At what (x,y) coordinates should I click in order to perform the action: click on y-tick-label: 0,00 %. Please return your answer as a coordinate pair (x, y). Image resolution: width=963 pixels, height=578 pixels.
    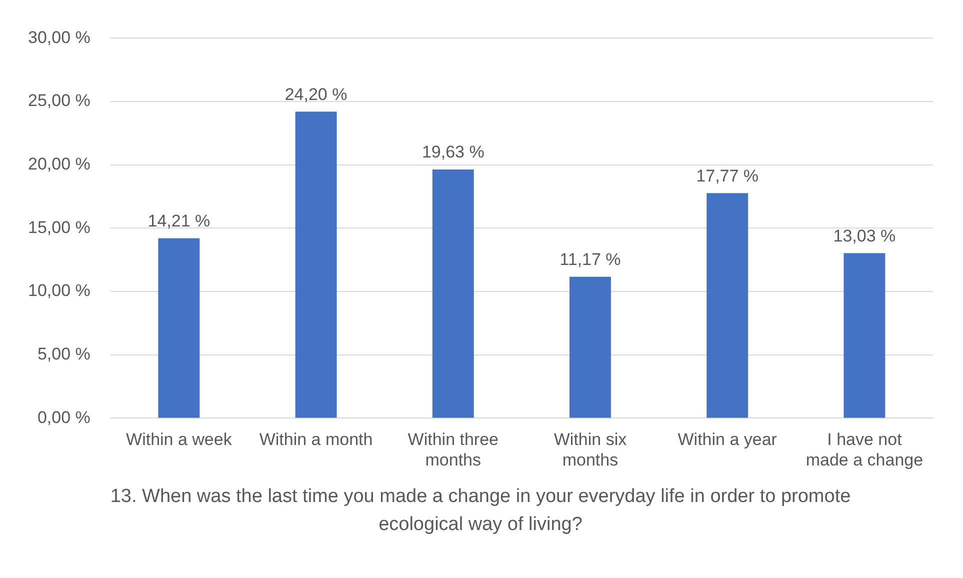
    Looking at the image, I should click on (63, 417).